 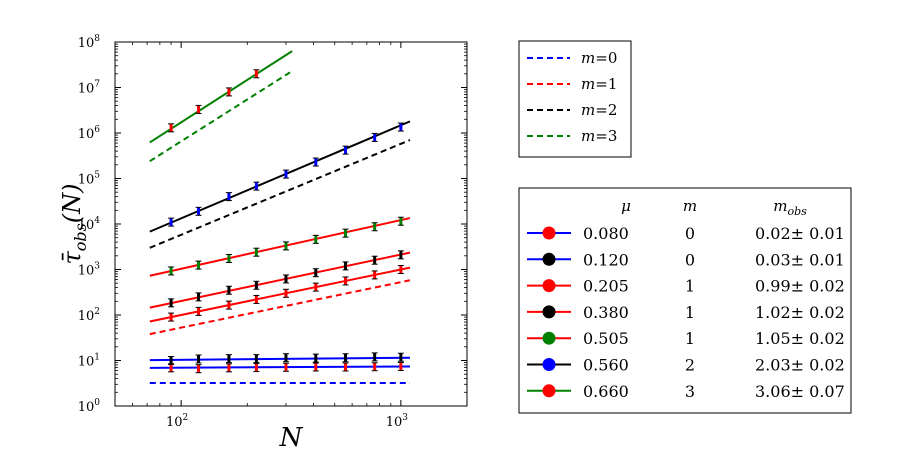 I want to click on y-axis-label-main: τ̄, so click(x=72, y=258).